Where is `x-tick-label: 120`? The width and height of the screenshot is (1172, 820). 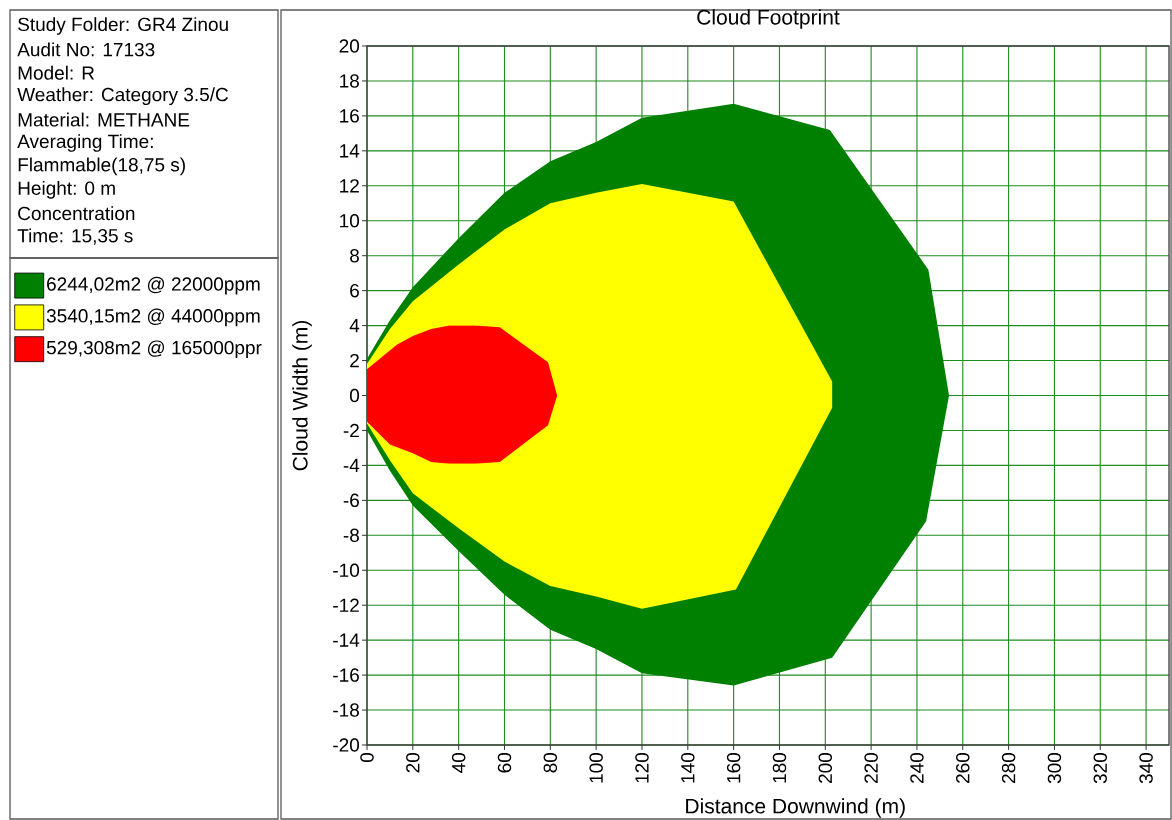
x-tick-label: 120 is located at coordinates (642, 767).